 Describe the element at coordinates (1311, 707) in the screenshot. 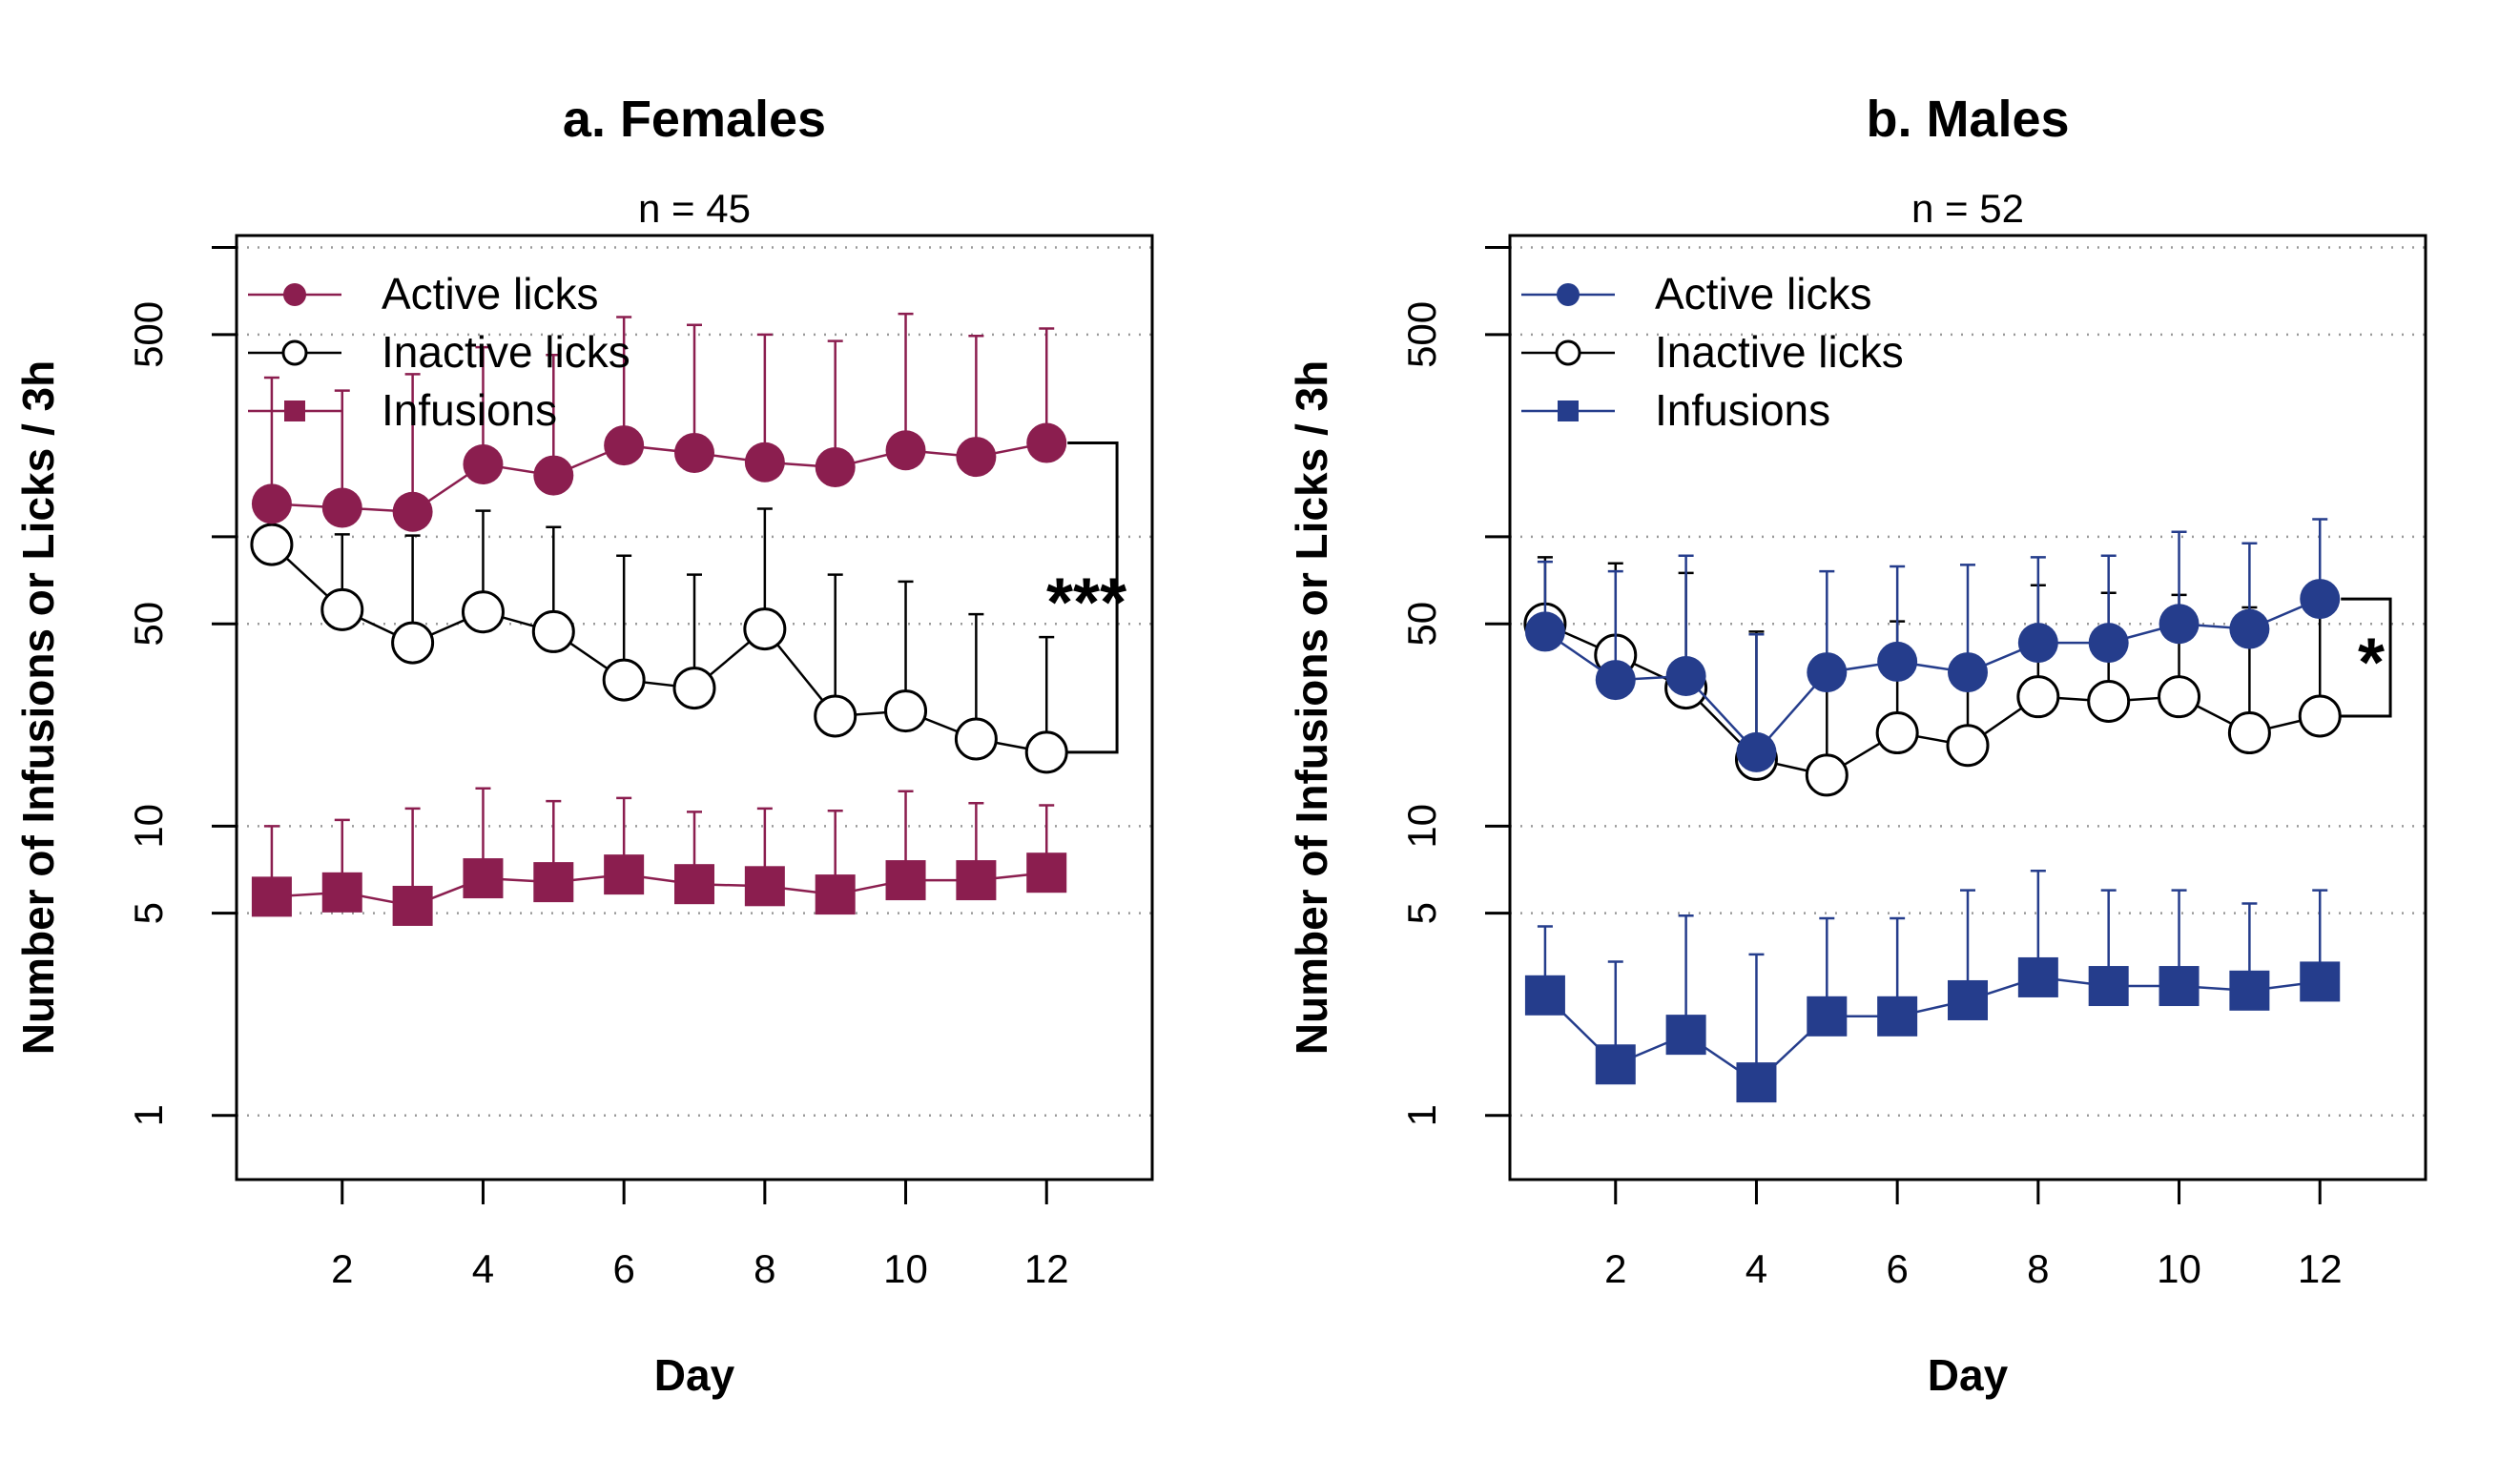

I see `y-axis-title: Number of Infusions or Licks / 3h` at that location.